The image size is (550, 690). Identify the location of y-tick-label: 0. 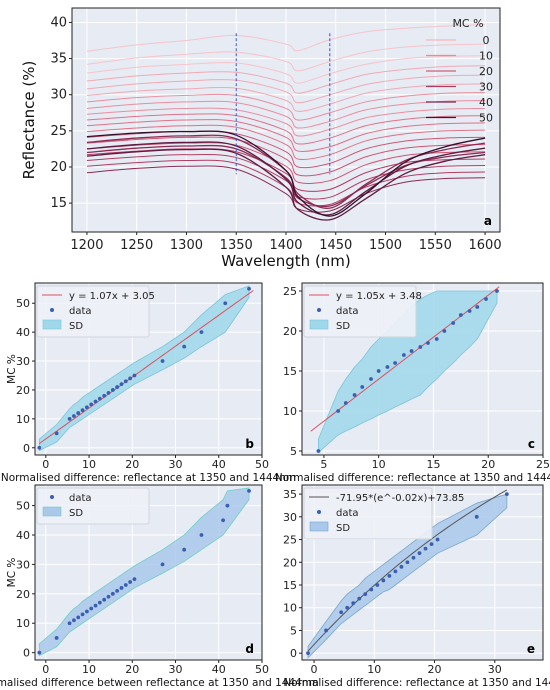
(26, 653).